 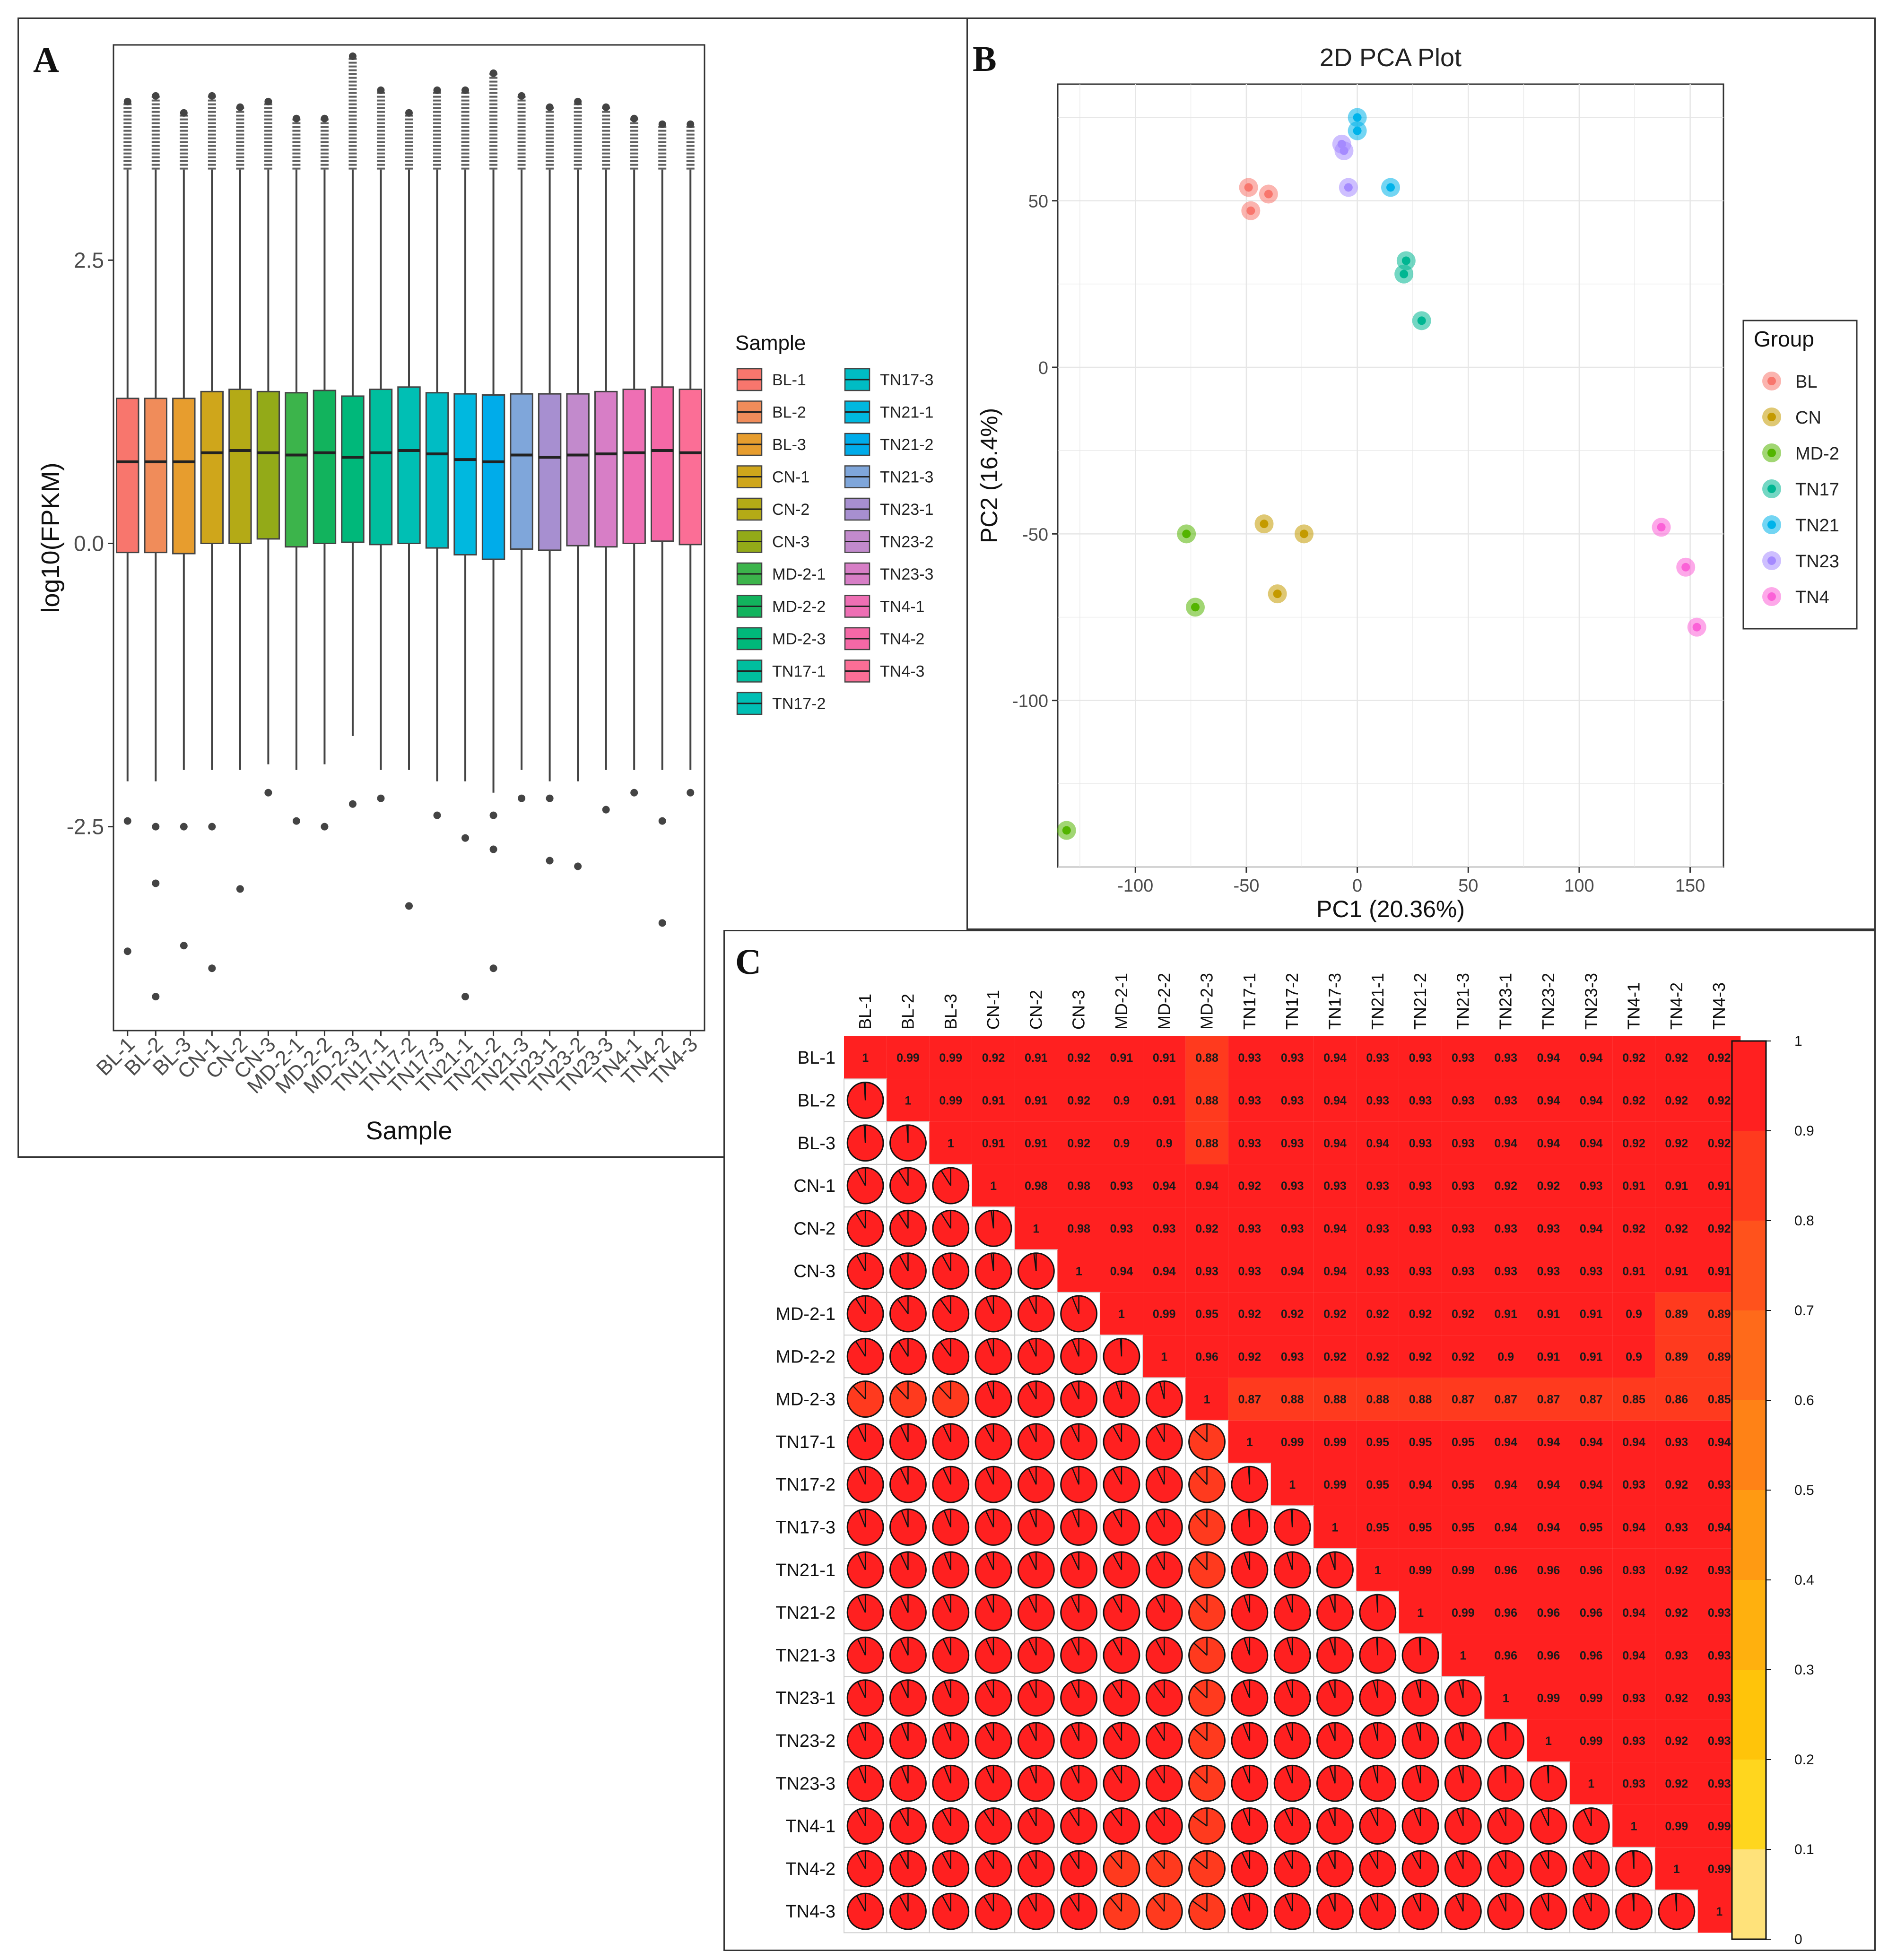 What do you see at coordinates (1720, 1357) in the screenshot?
I see `corr-value: 0.89` at bounding box center [1720, 1357].